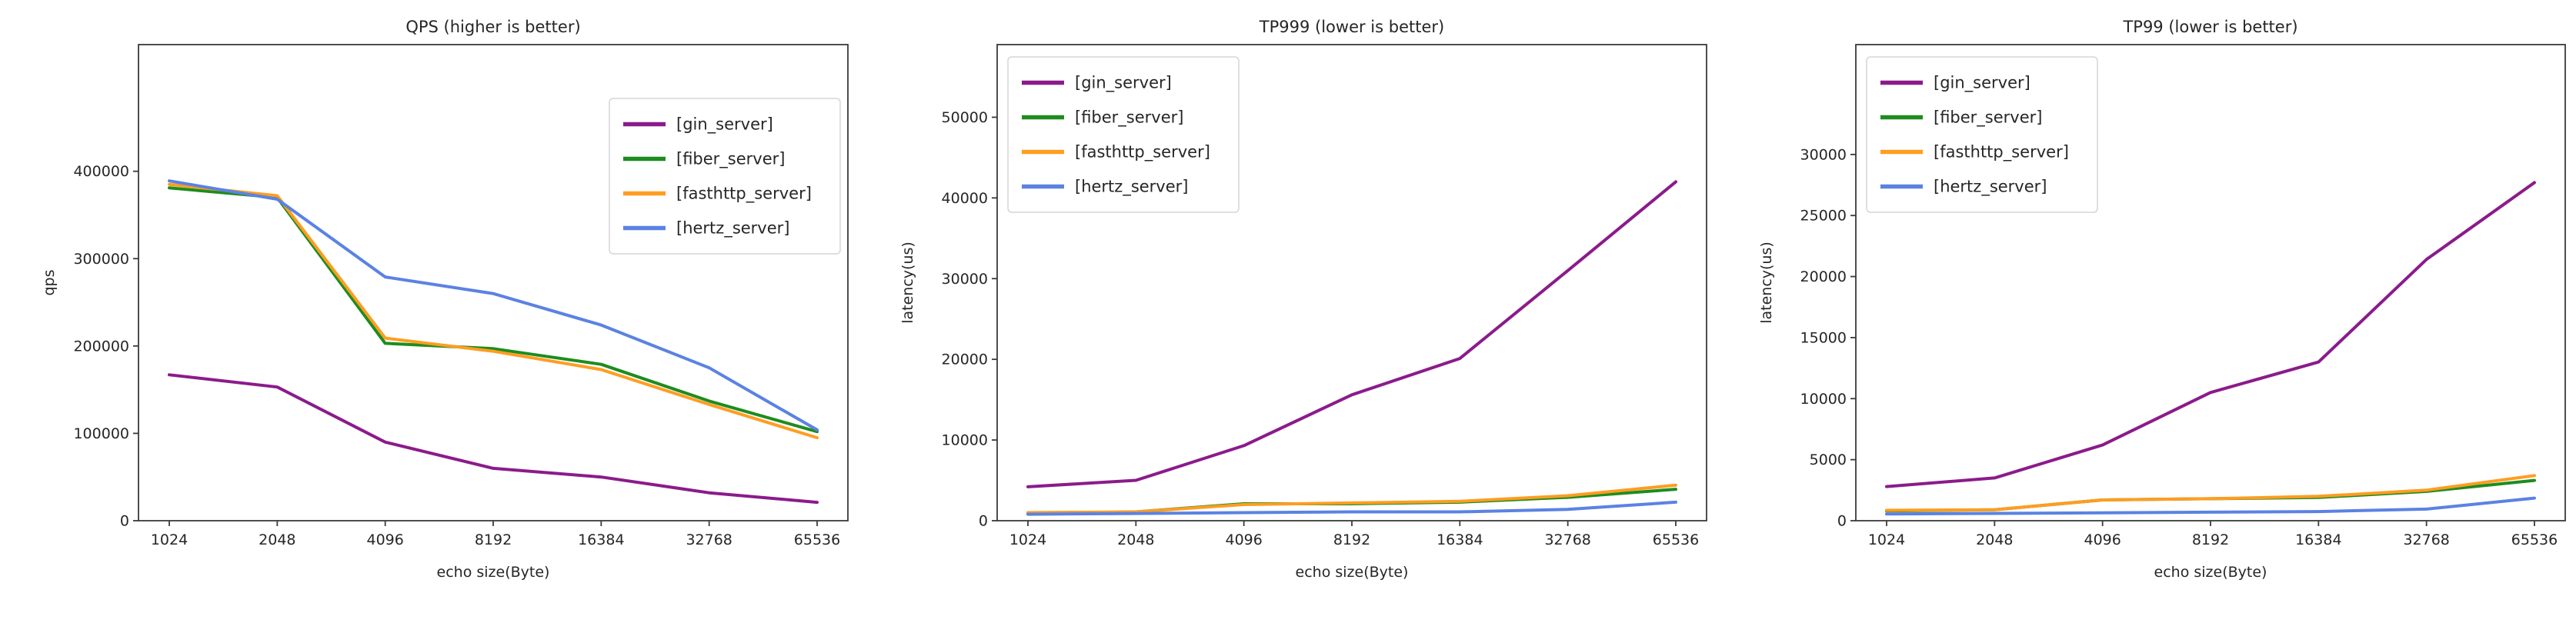  Describe the element at coordinates (493, 27) in the screenshot. I see `chart-title: QPS (higher is better)` at that location.